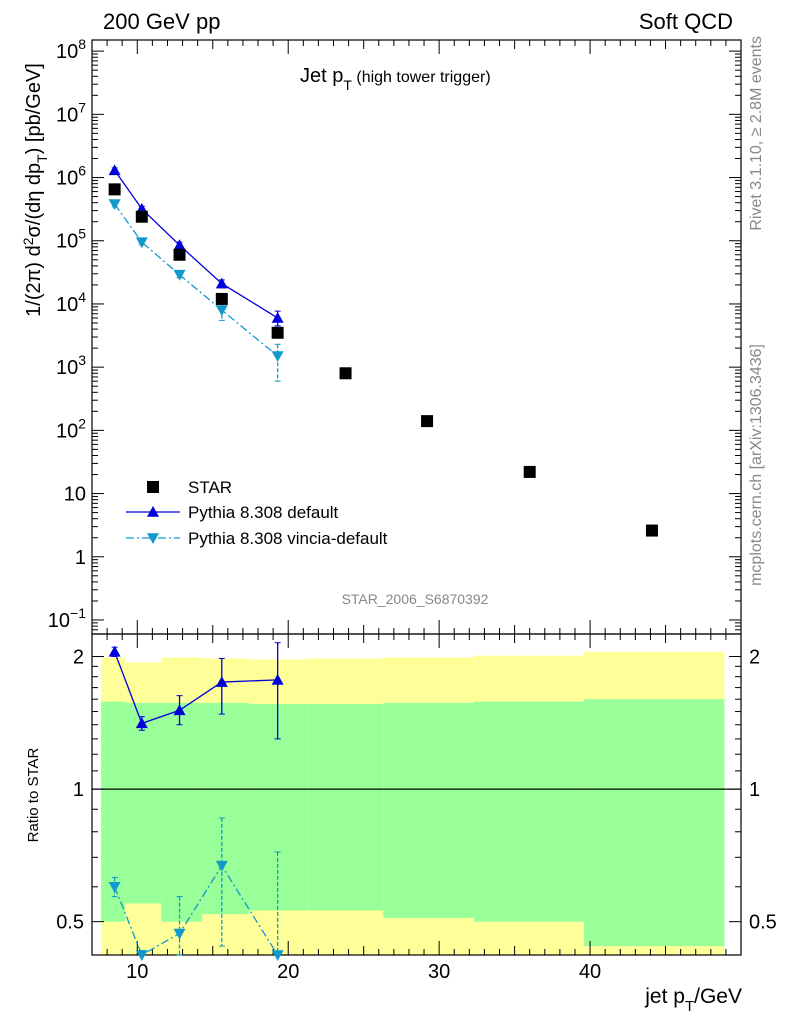 Image resolution: width=786 pixels, height=1024 pixels. Describe the element at coordinates (210, 487) in the screenshot. I see `legend-label-star: STAR` at that location.